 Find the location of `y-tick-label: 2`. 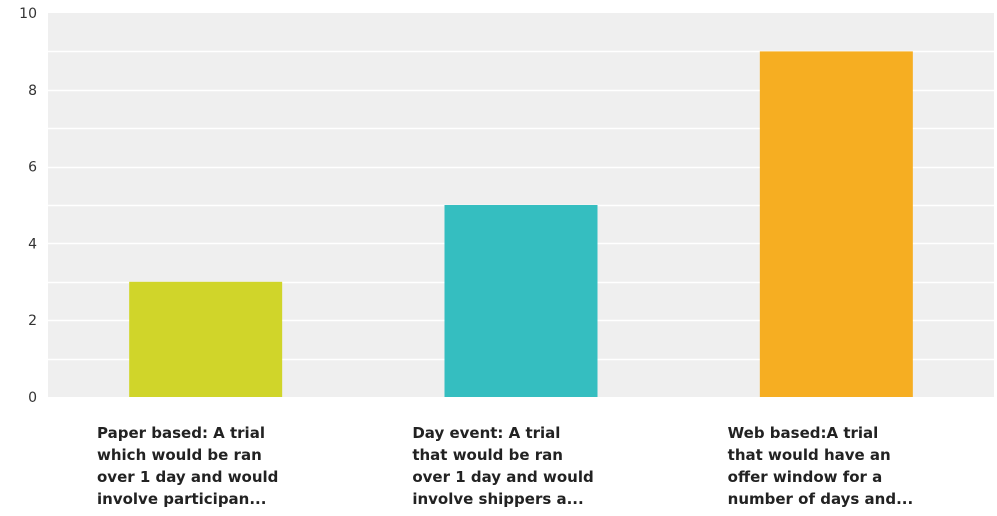

y-tick-label: 2 is located at coordinates (32, 321).